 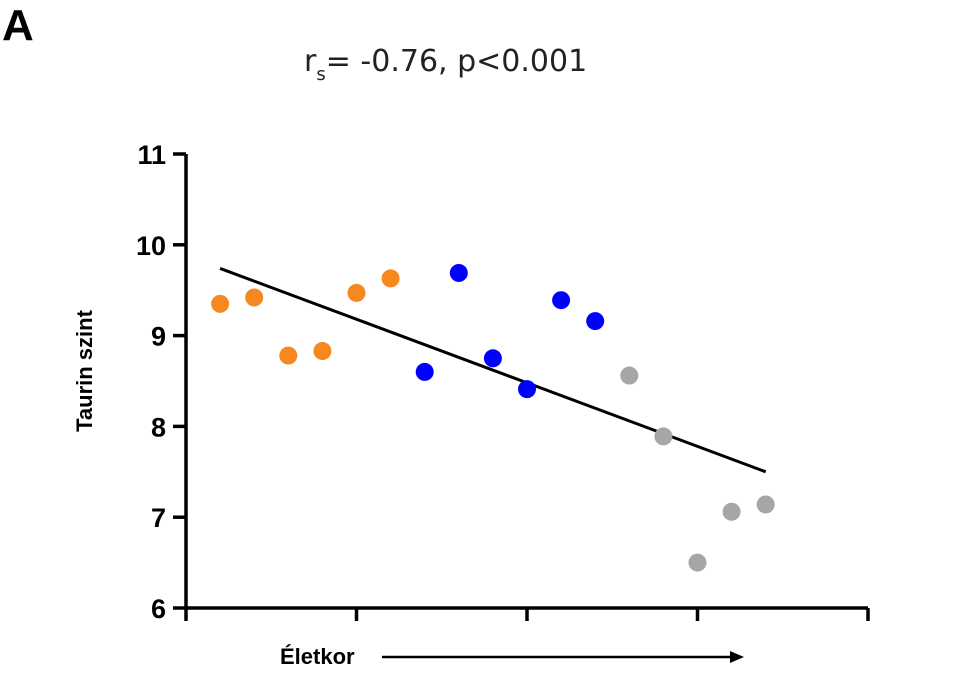 I want to click on y-tick-label: 10, so click(x=151, y=246).